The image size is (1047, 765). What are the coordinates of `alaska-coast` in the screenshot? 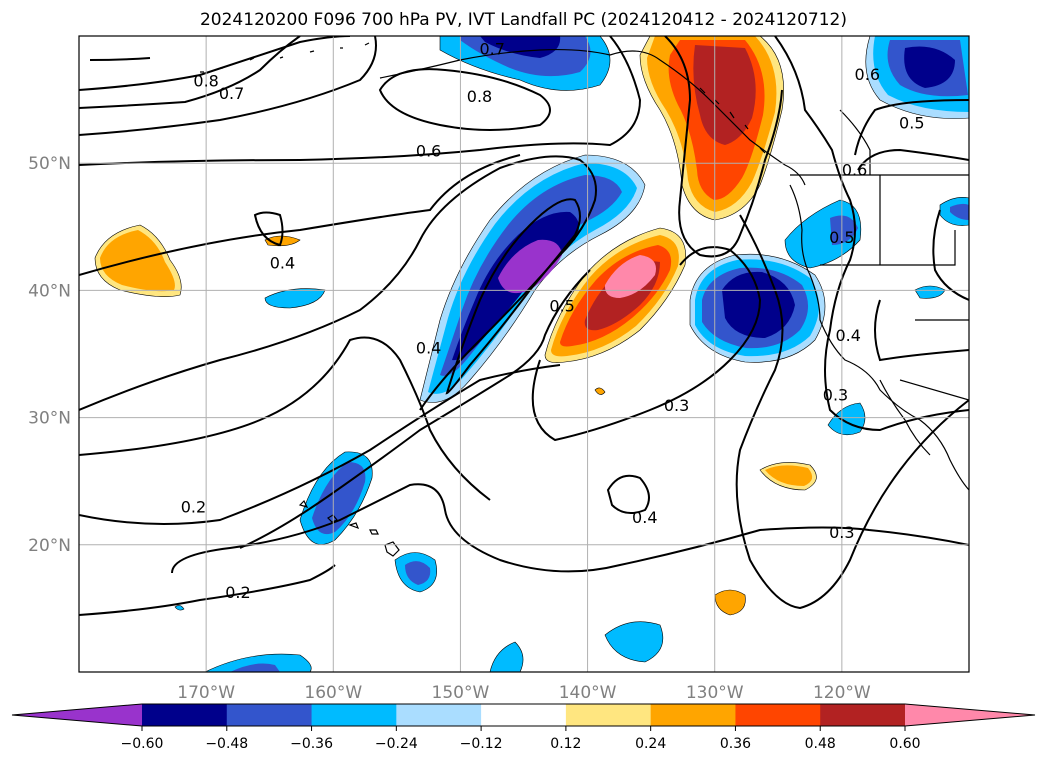 It's located at (592, 117).